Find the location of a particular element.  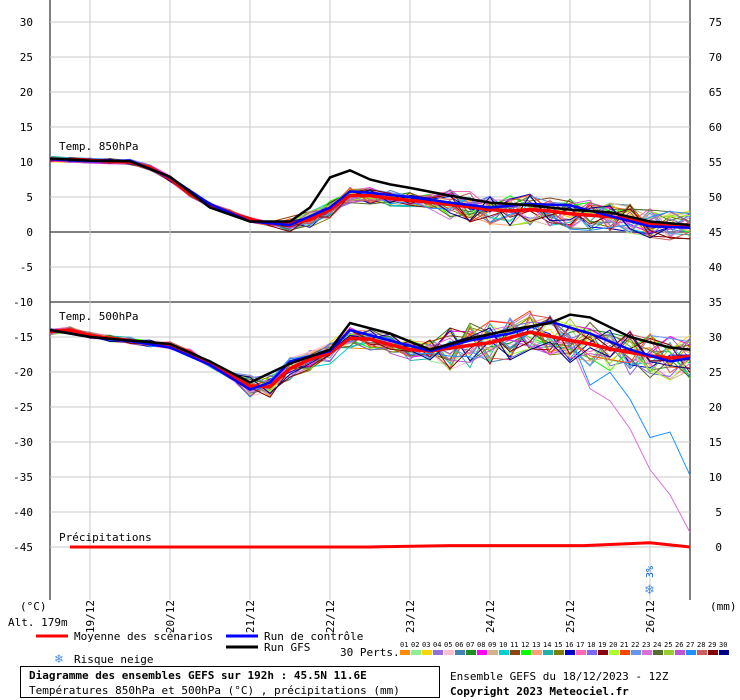

y-left-tick-label: -35 is located at coordinates (23, 477).